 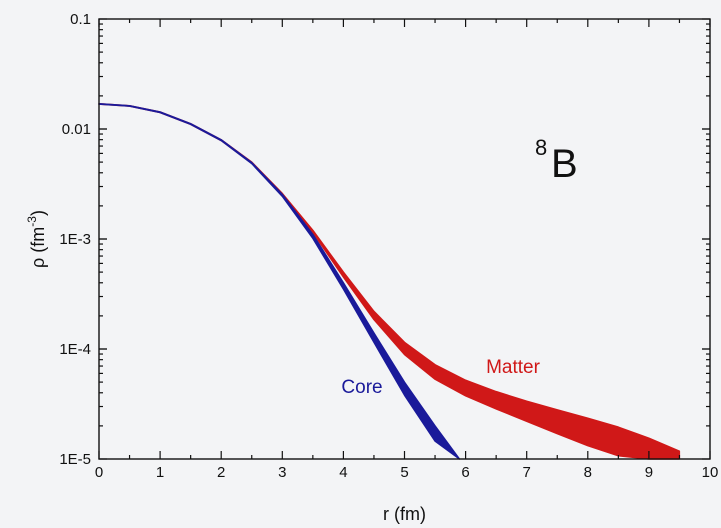 What do you see at coordinates (32, 221) in the screenshot?
I see `y-axis-label-sup: -3` at bounding box center [32, 221].